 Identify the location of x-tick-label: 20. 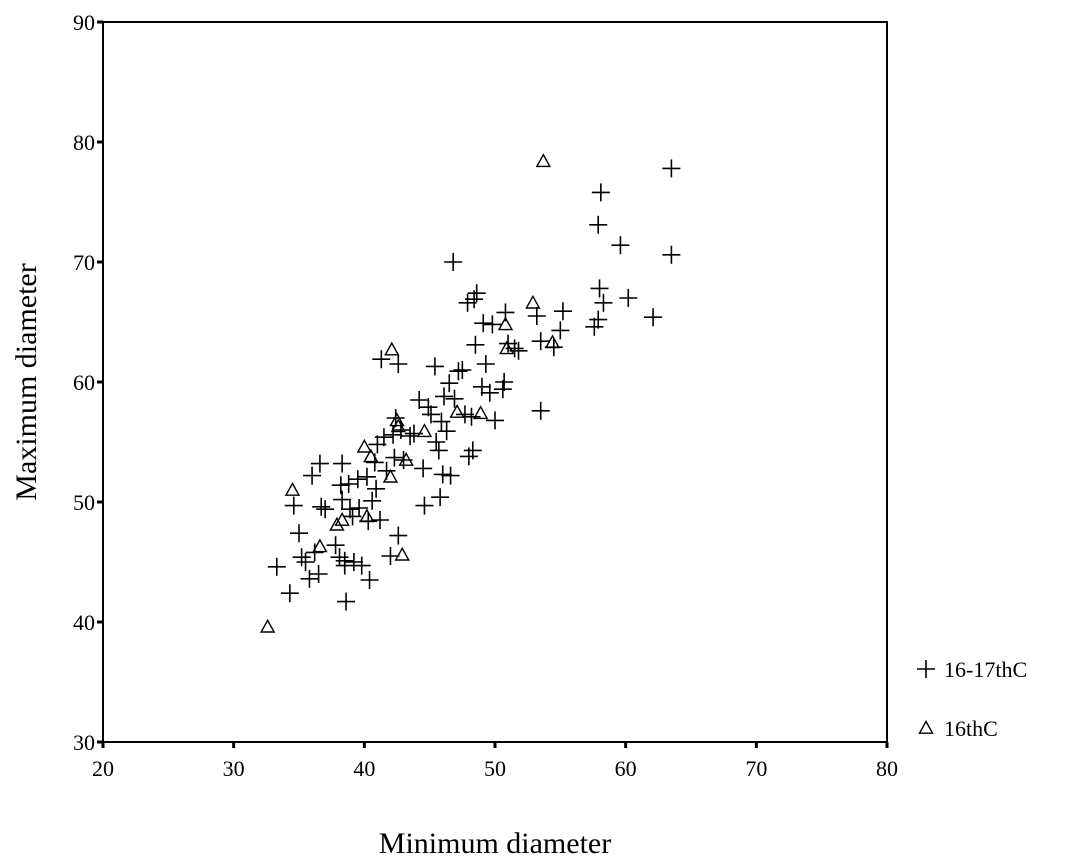
(103, 768).